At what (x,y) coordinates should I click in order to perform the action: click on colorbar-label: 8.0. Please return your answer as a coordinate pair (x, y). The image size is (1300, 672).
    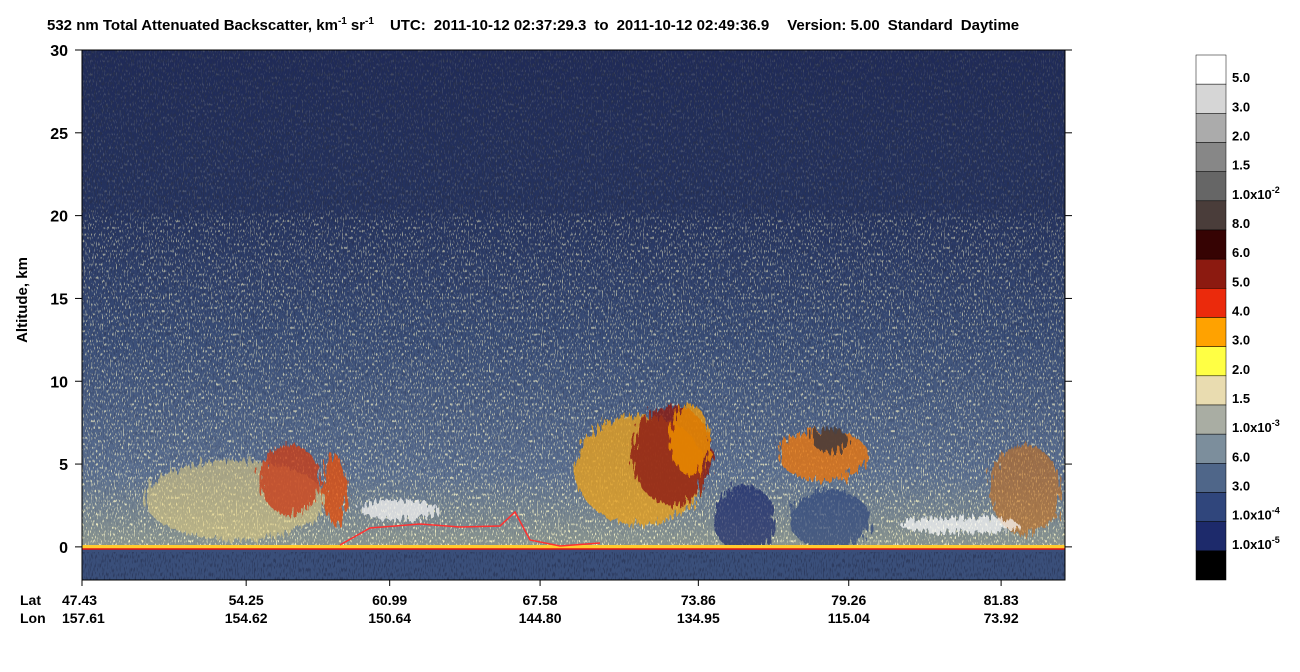
    Looking at the image, I should click on (1241, 223).